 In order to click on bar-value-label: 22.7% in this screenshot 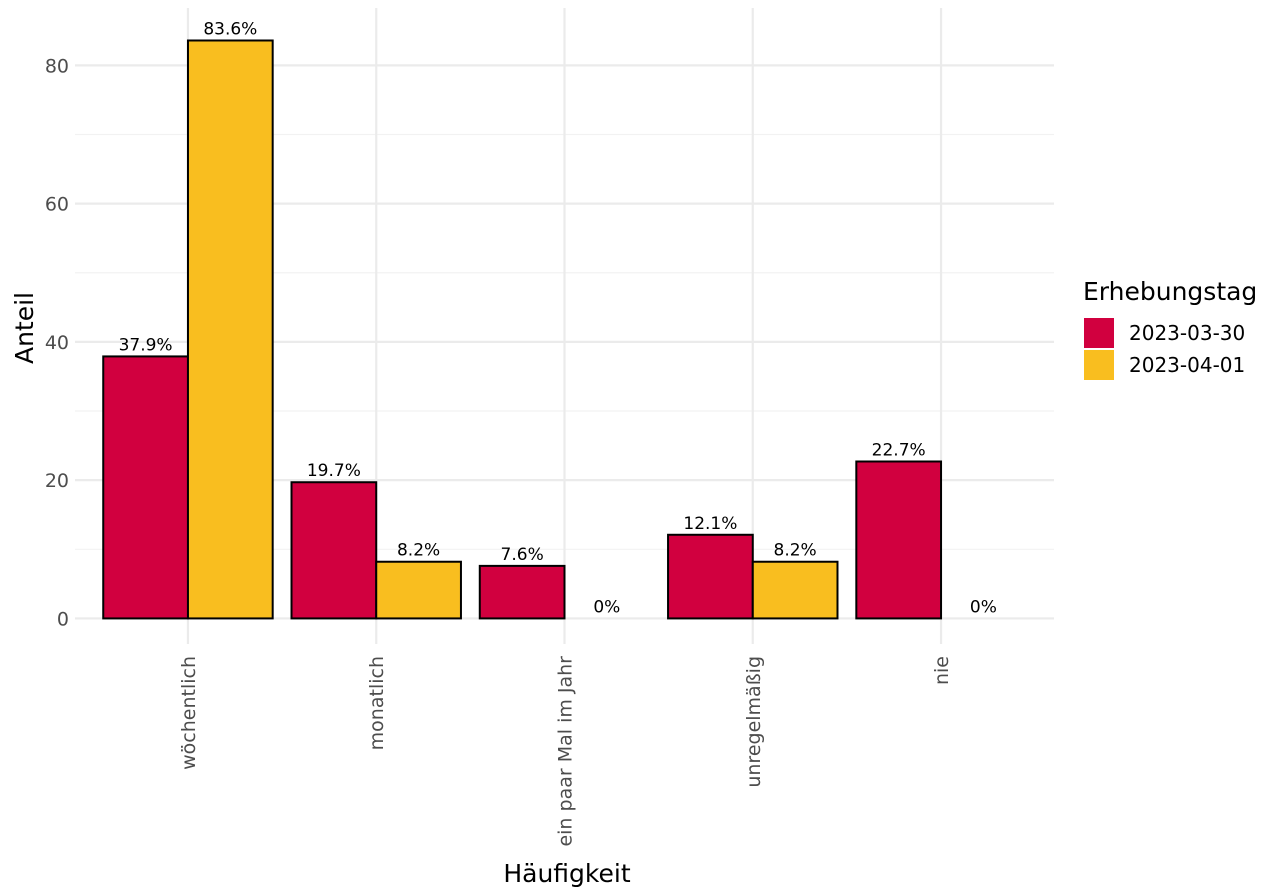, I will do `click(899, 450)`.